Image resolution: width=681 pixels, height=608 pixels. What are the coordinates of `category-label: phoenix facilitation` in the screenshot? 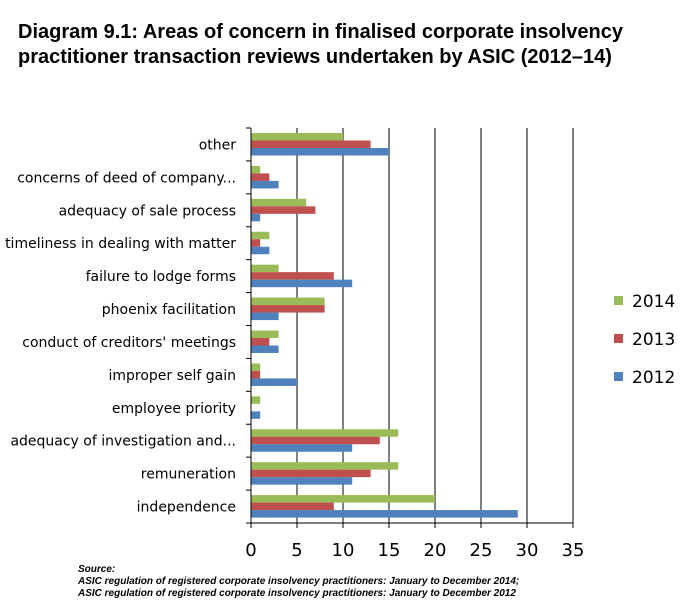 It's located at (169, 310).